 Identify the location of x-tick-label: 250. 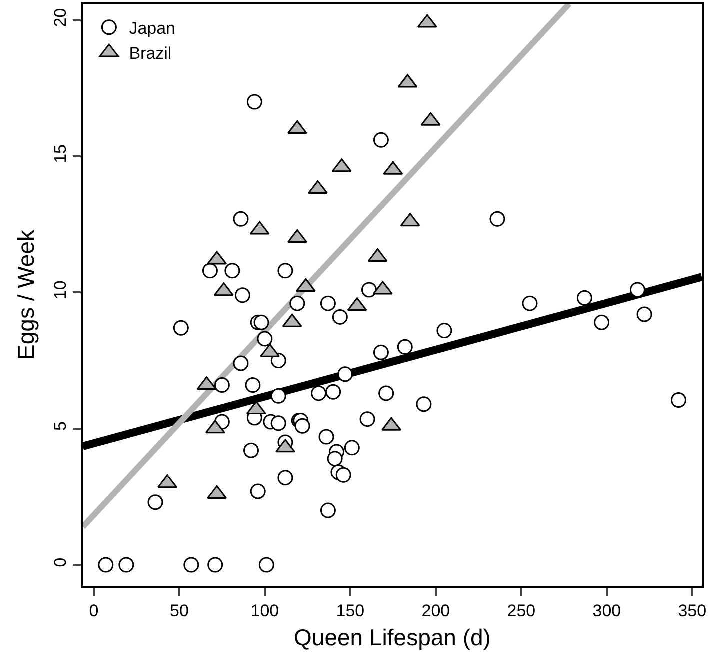
(521, 610).